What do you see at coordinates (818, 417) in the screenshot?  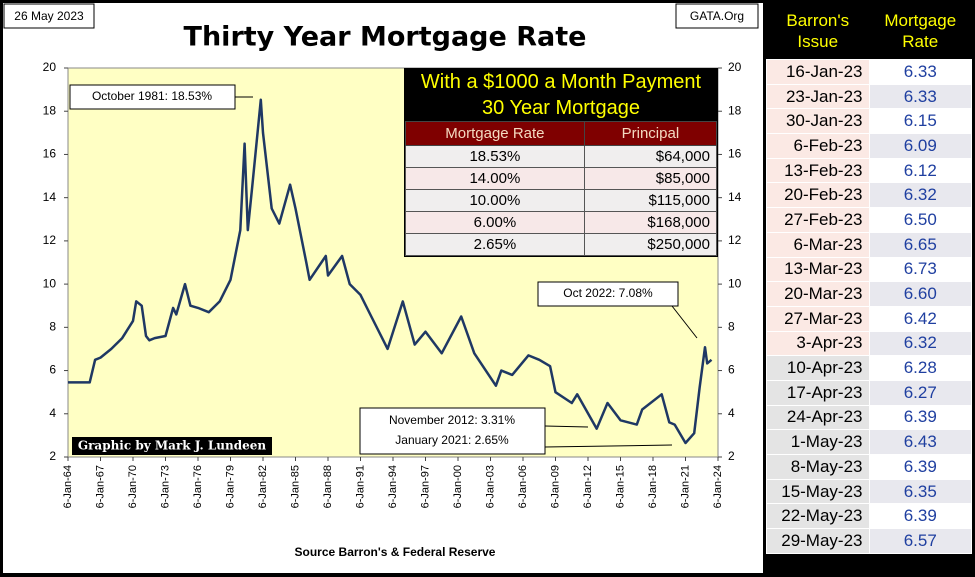 I see `issue-date: 24-Apr-23` at bounding box center [818, 417].